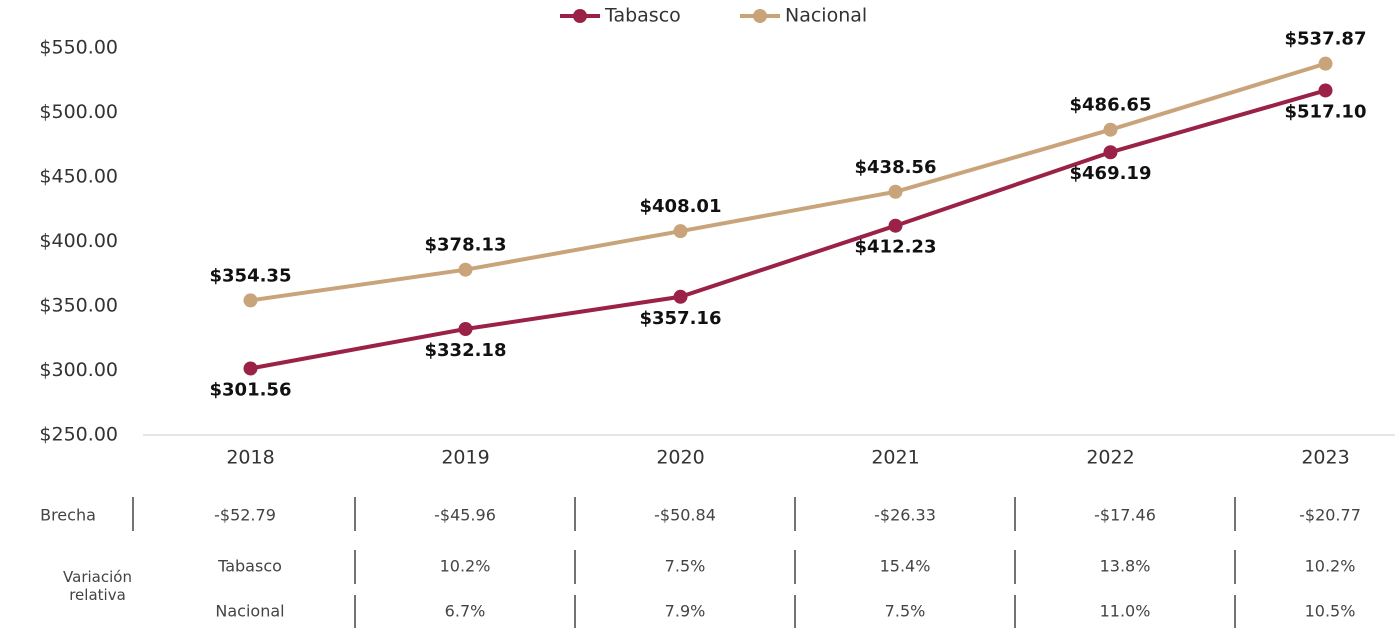 This screenshot has height=628, width=1395. Describe the element at coordinates (466, 350) in the screenshot. I see `data-label: $332.18` at that location.